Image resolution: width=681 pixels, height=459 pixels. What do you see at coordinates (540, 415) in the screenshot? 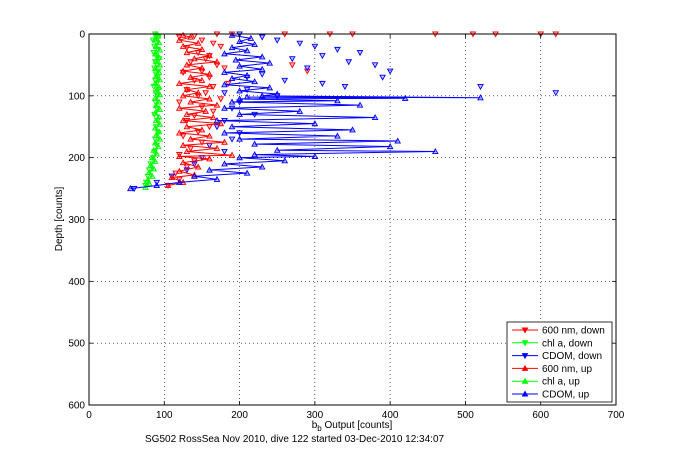
I see `x-tick-label: 600` at bounding box center [540, 415].